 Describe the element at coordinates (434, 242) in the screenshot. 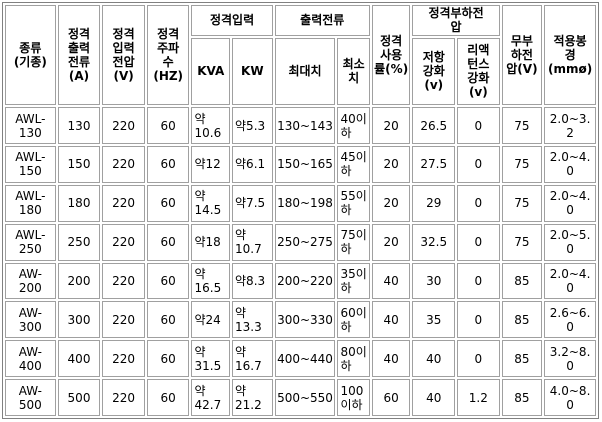

I see `cell-resistance-drop: 32.5` at that location.